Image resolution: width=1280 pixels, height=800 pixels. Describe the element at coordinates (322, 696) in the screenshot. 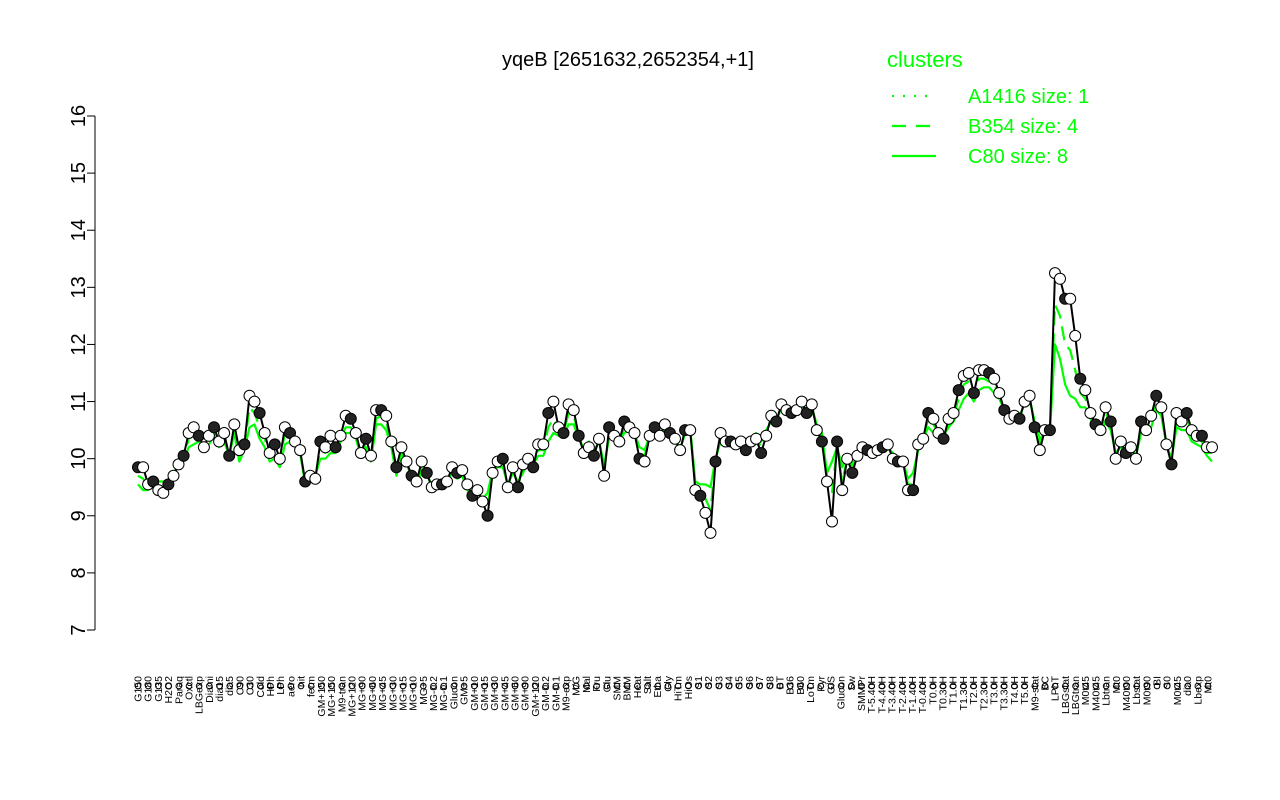

I see `x-tick-label: GM+150` at that location.